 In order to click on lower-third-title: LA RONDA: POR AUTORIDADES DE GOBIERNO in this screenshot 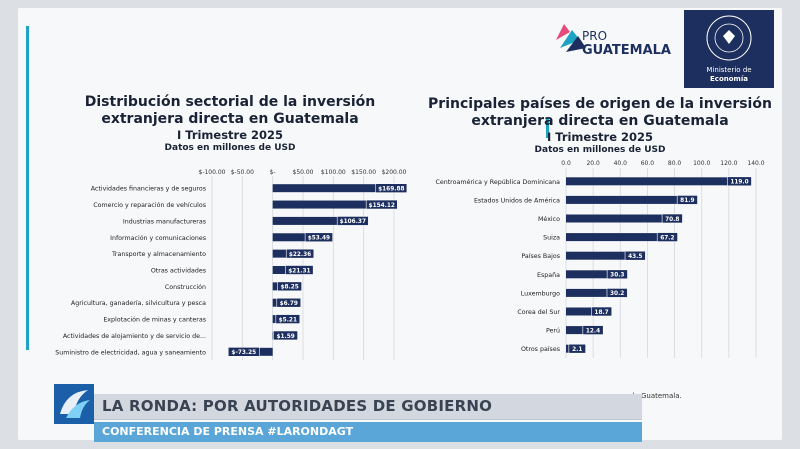, I will do `click(297, 406)`.